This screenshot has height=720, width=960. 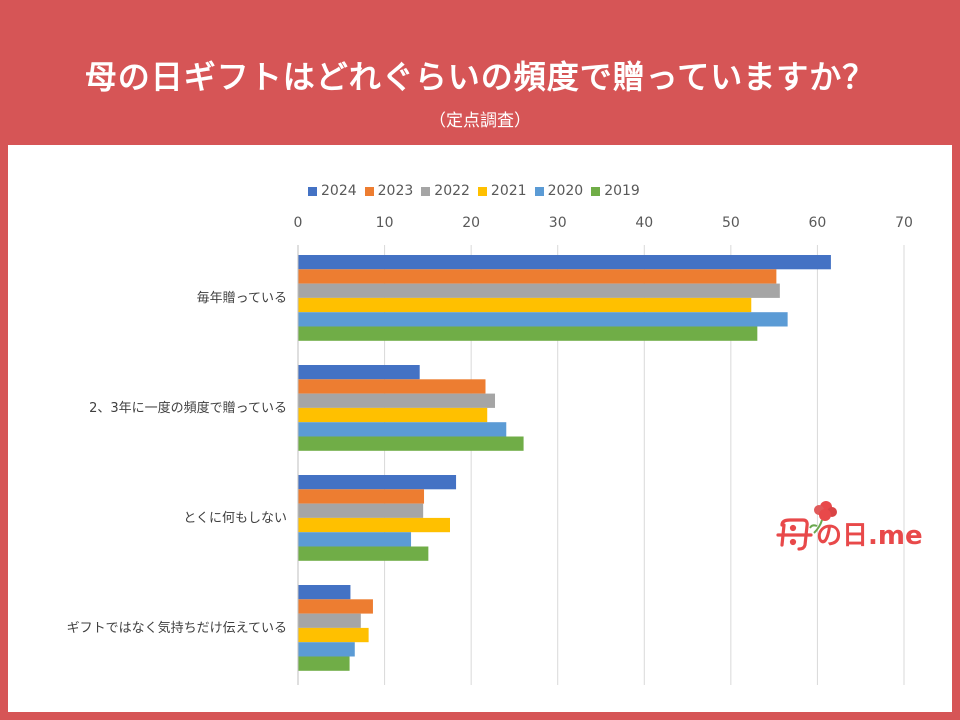 What do you see at coordinates (818, 223) in the screenshot?
I see `x-tick-label: 60` at bounding box center [818, 223].